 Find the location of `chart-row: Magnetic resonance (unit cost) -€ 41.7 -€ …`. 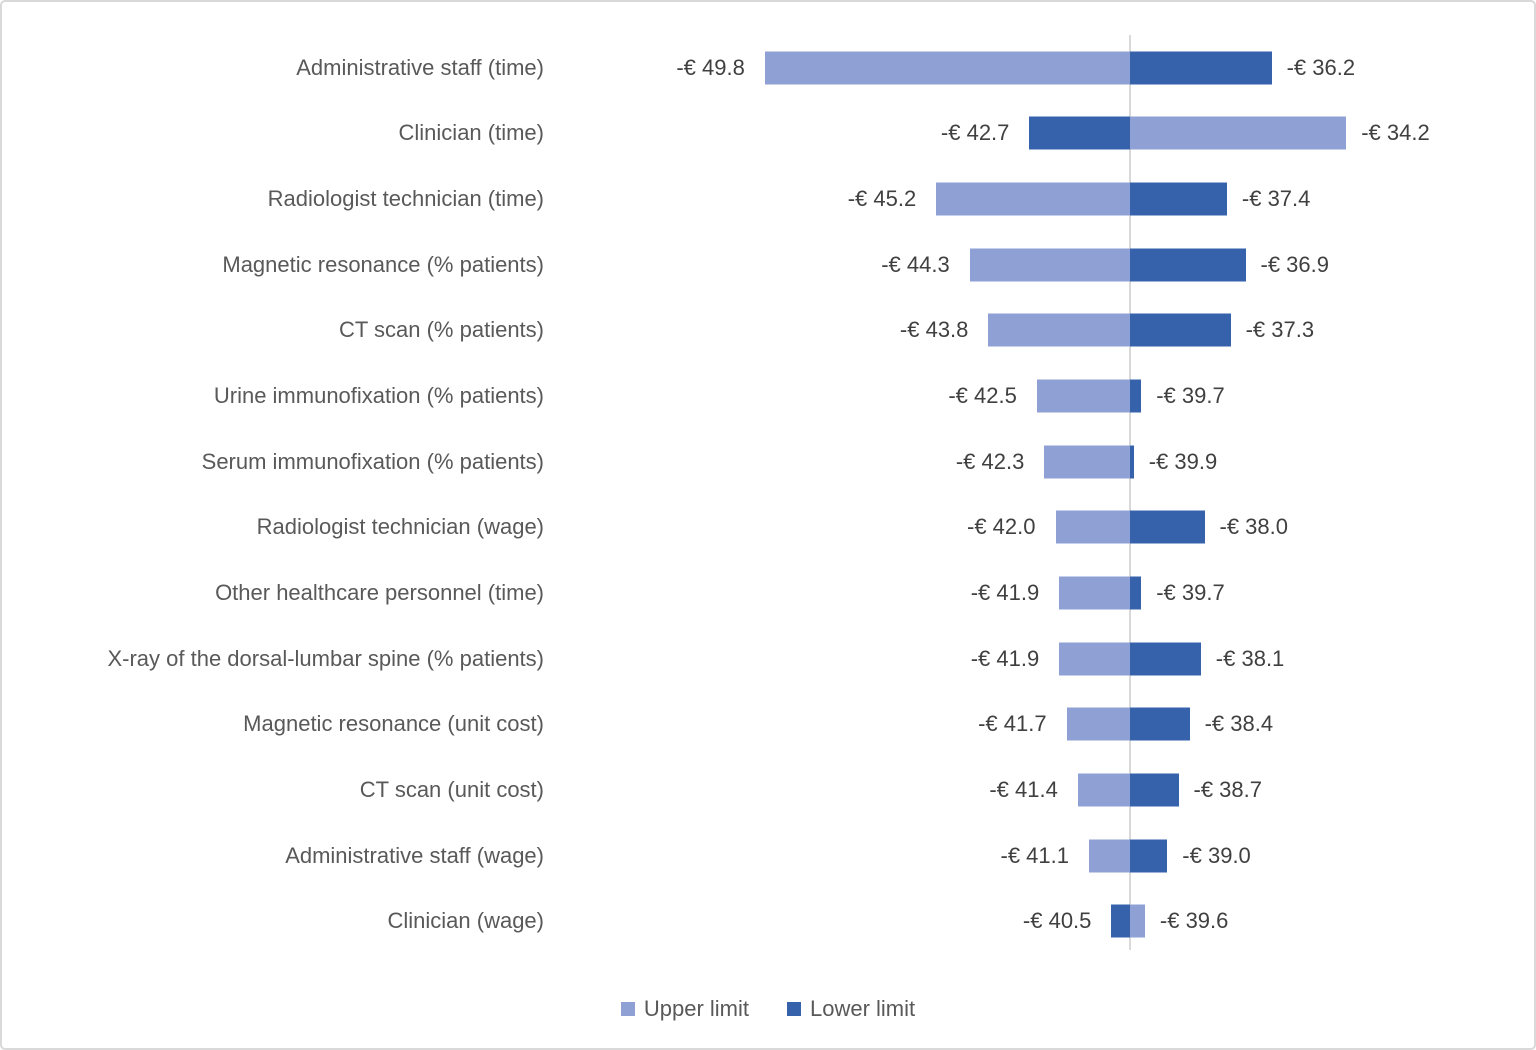

chart-row: Magnetic resonance (unit cost) -€ 41.7 -€ … is located at coordinates (768, 724).